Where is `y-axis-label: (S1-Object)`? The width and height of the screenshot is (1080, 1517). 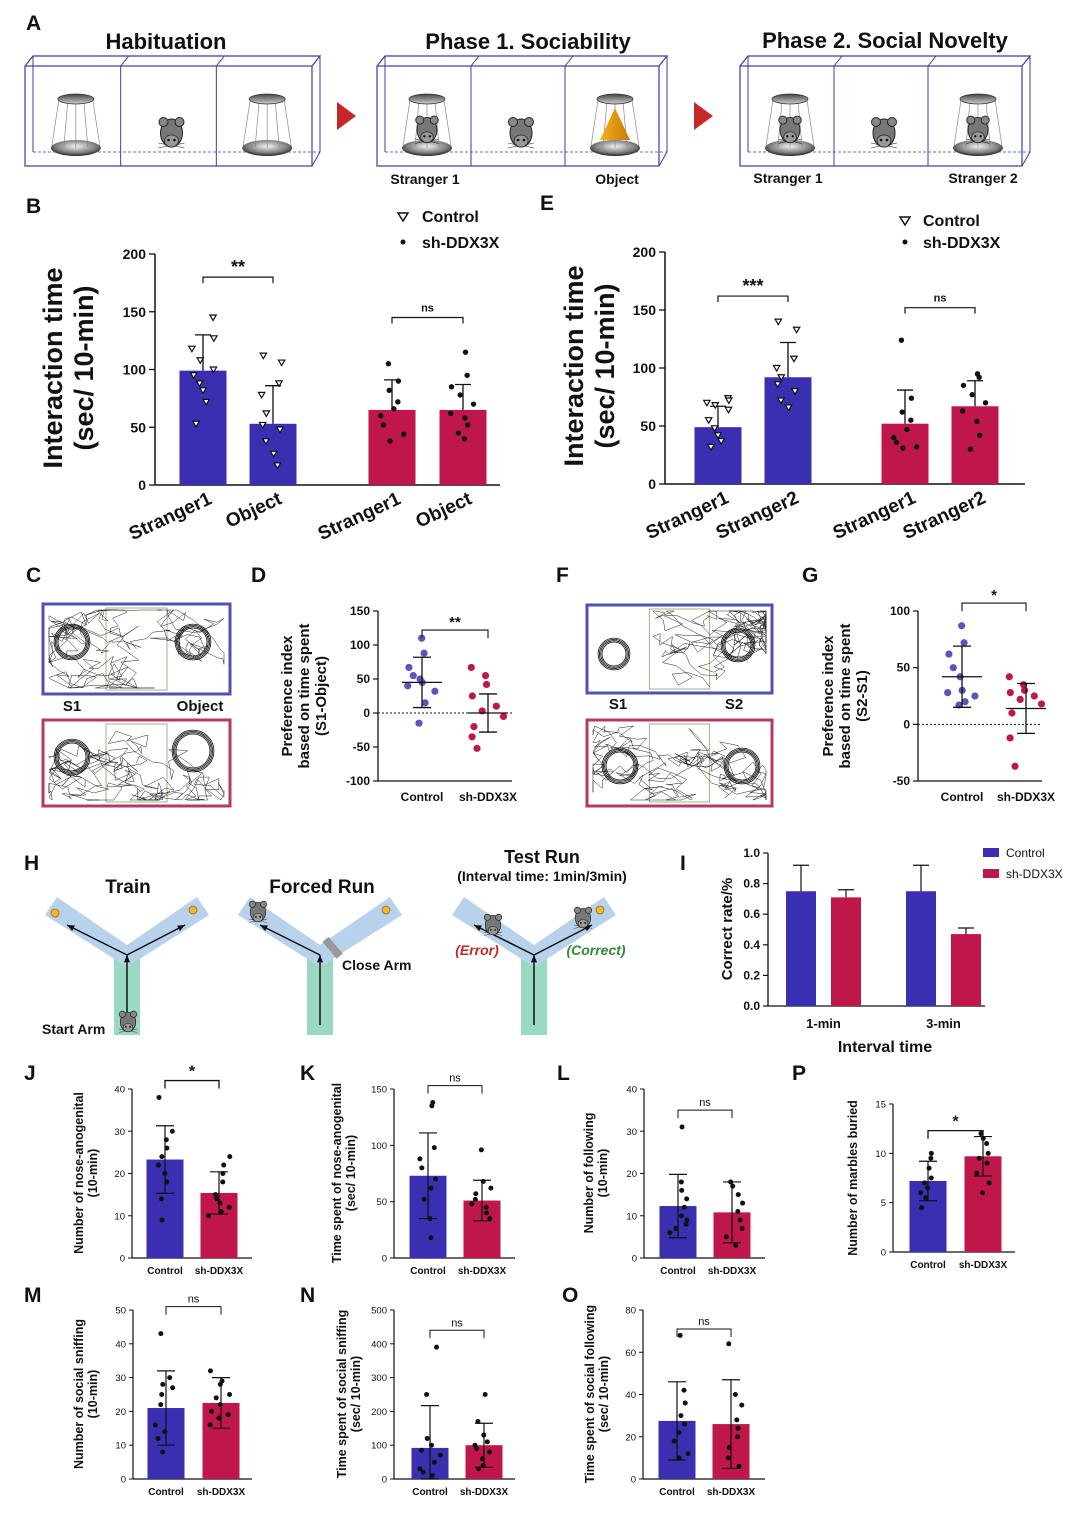
y-axis-label: (S1-Object) is located at coordinates (321, 696).